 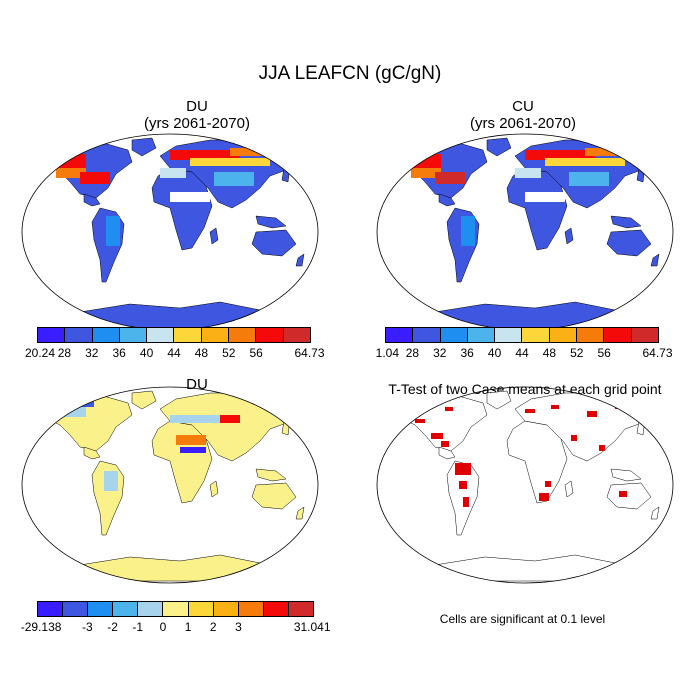 I want to click on colorbar-du, so click(x=174, y=335).